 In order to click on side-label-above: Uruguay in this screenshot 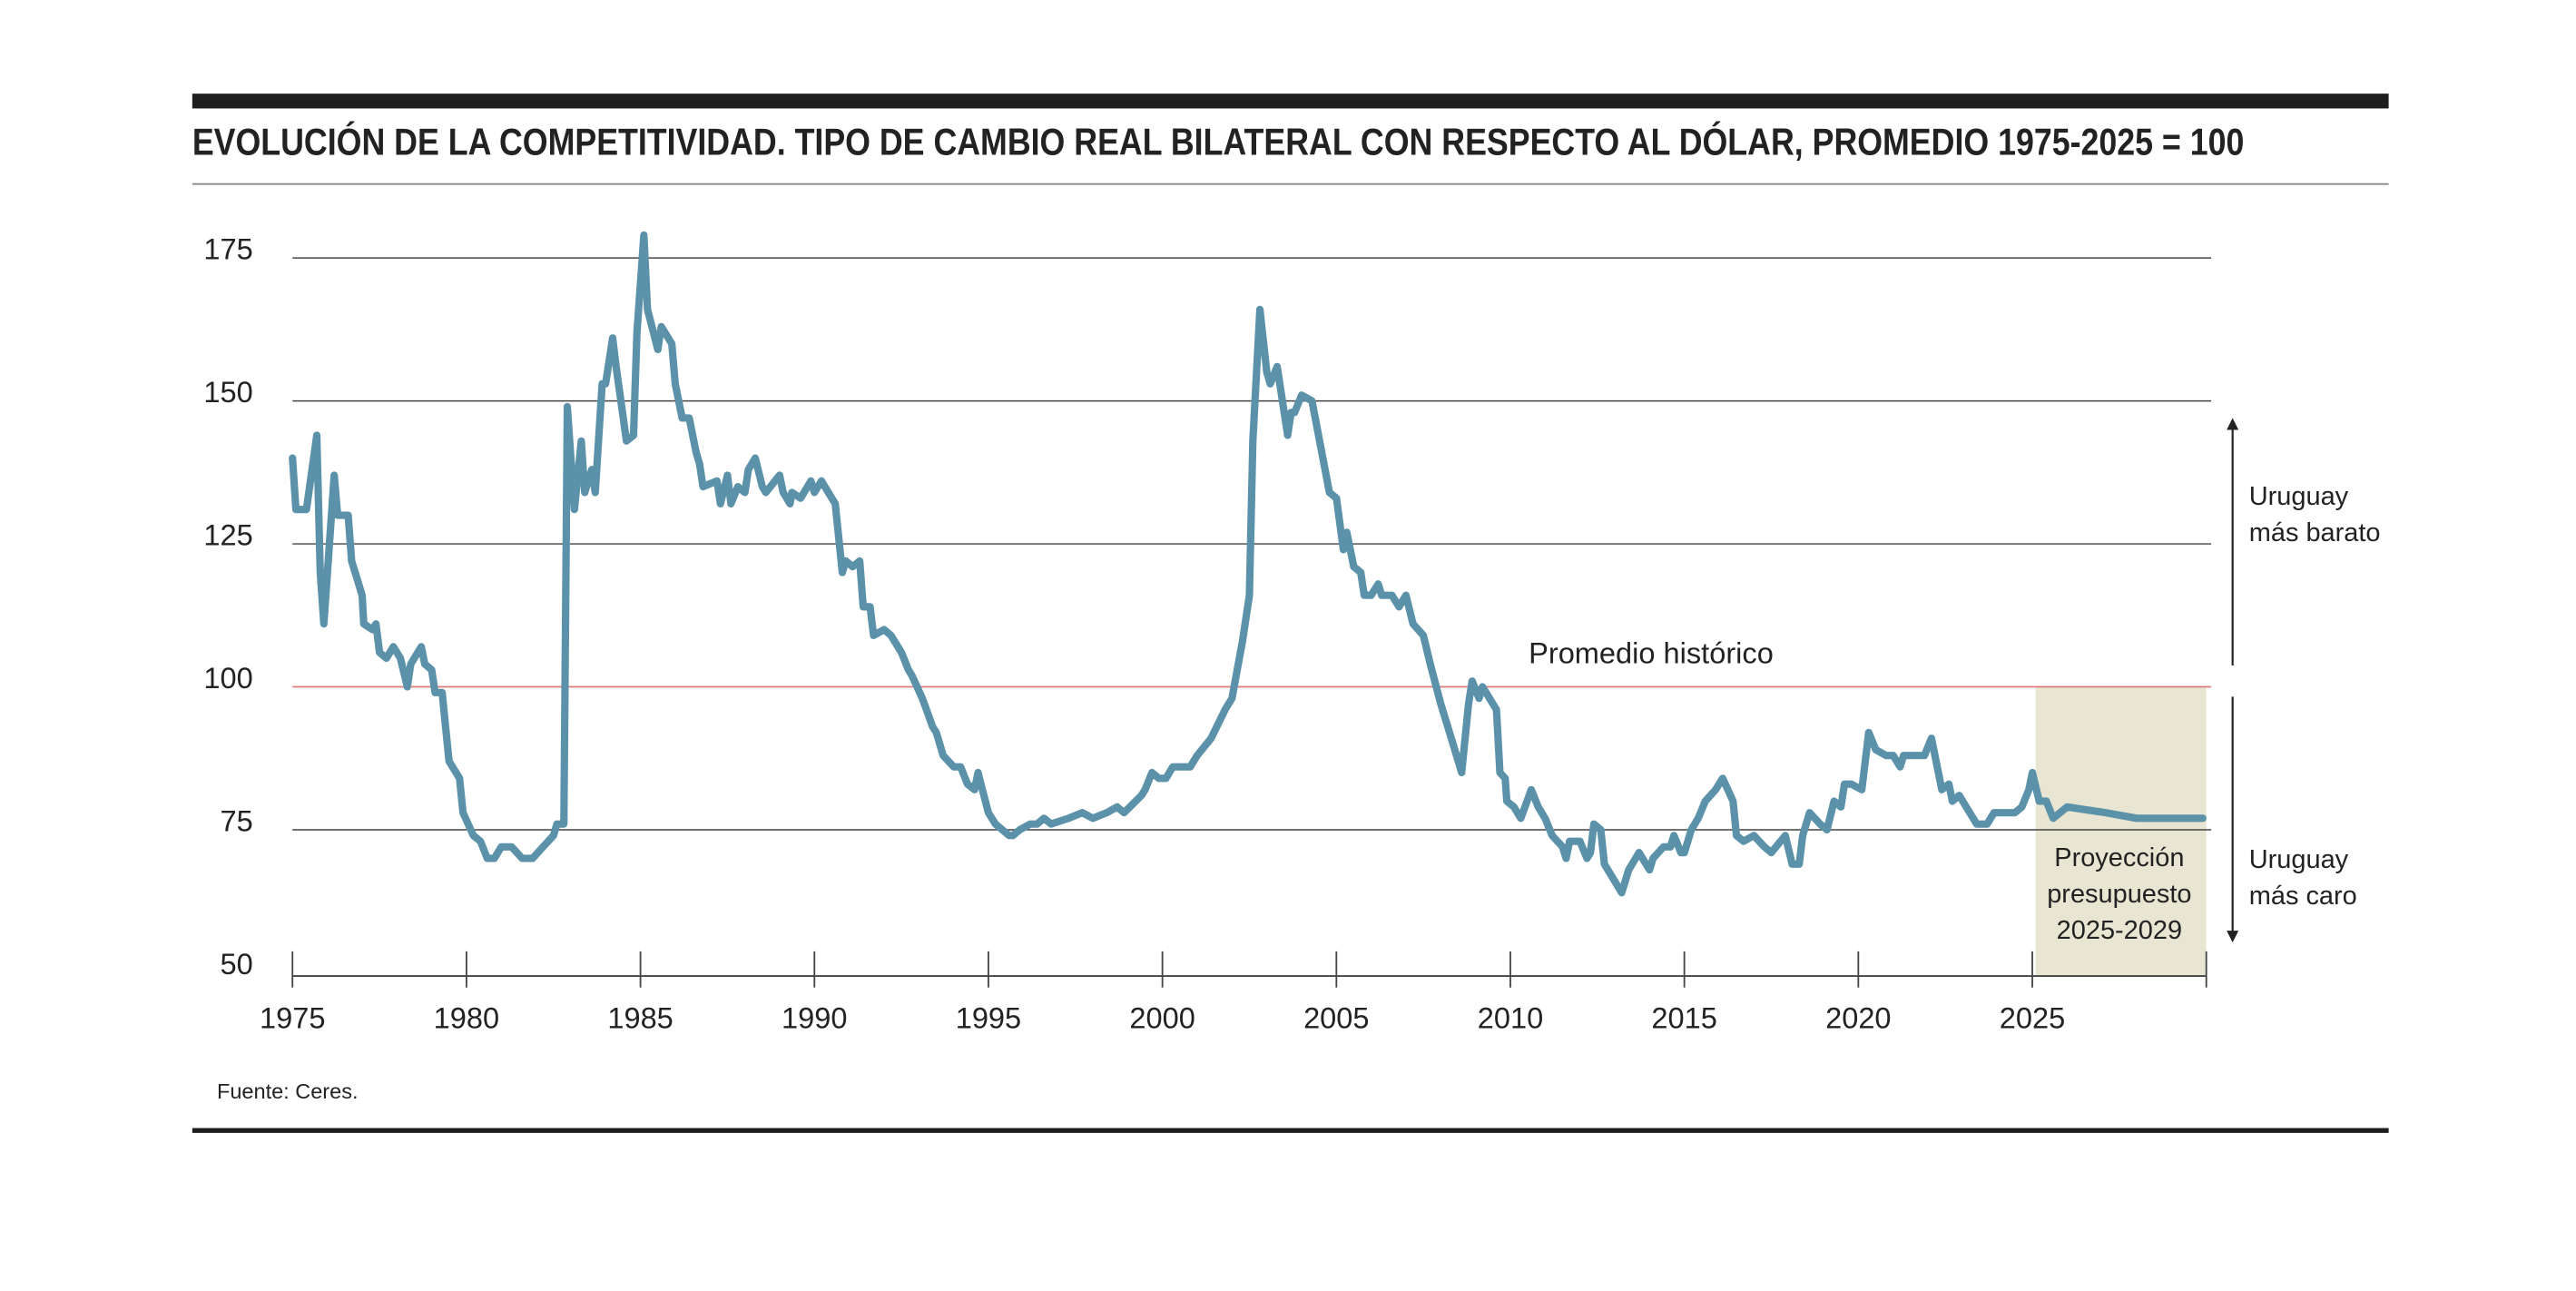, I will do `click(2299, 496)`.